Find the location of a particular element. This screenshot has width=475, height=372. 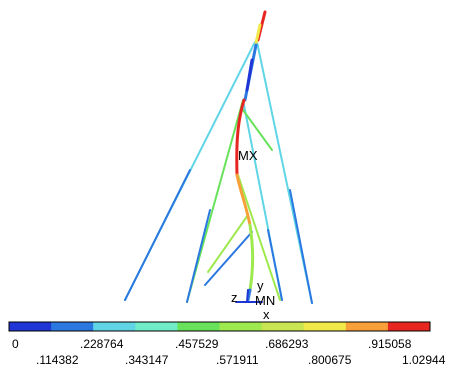

min-label: MN is located at coordinates (265, 300).